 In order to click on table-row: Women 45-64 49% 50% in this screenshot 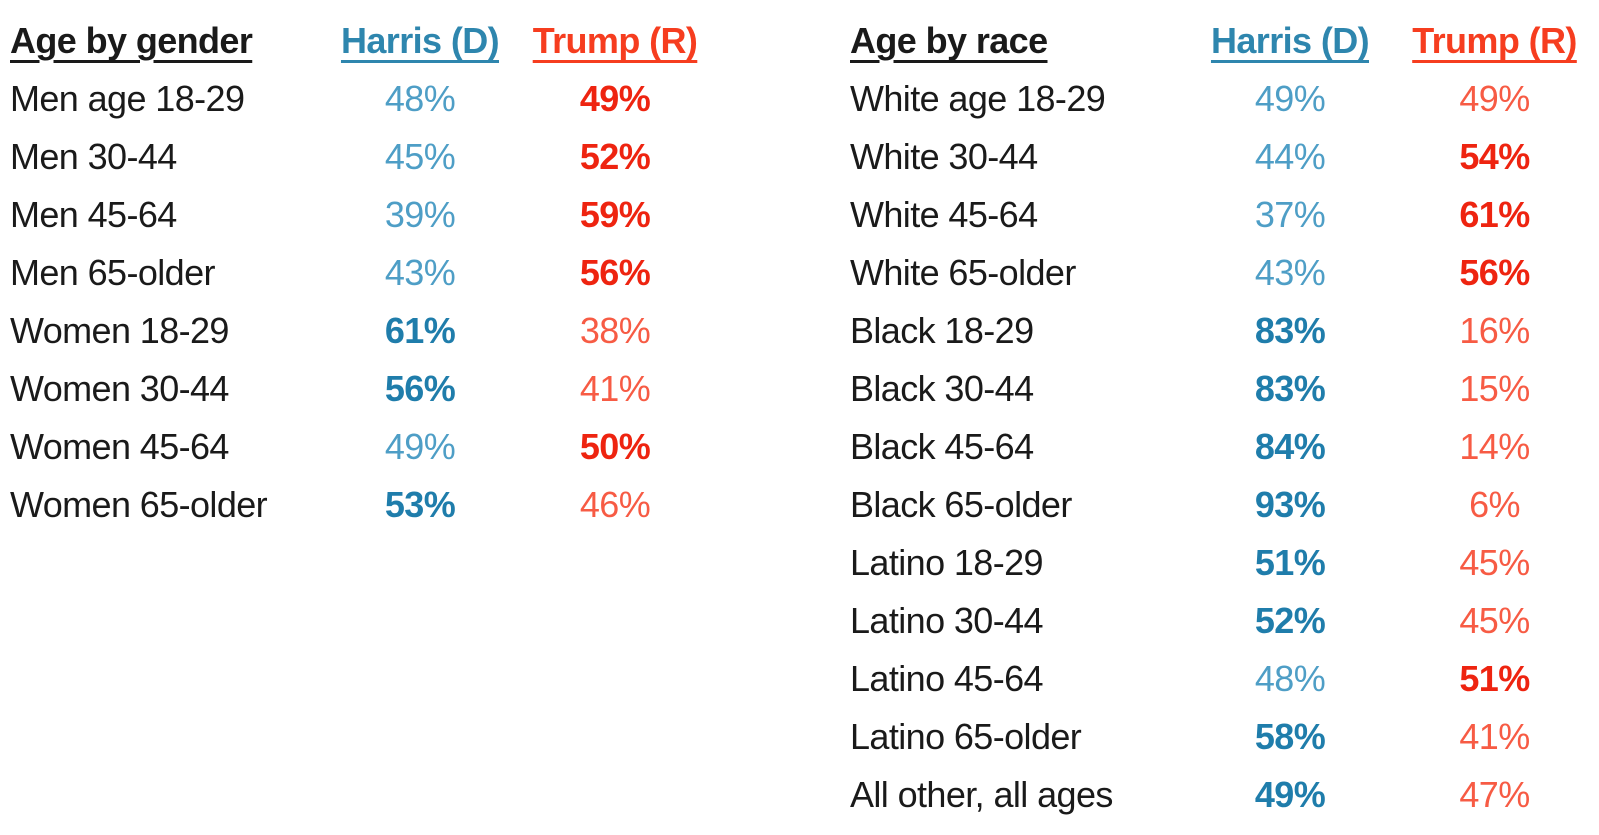, I will do `click(365, 447)`.